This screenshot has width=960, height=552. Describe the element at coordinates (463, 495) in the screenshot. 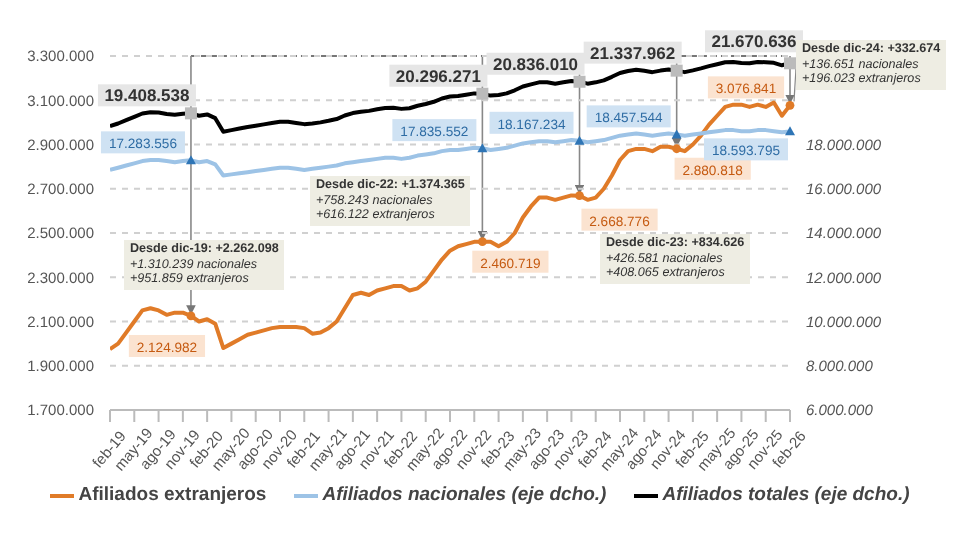

I see `legend-label: Afiliados nacionales (eje dcho.)` at that location.